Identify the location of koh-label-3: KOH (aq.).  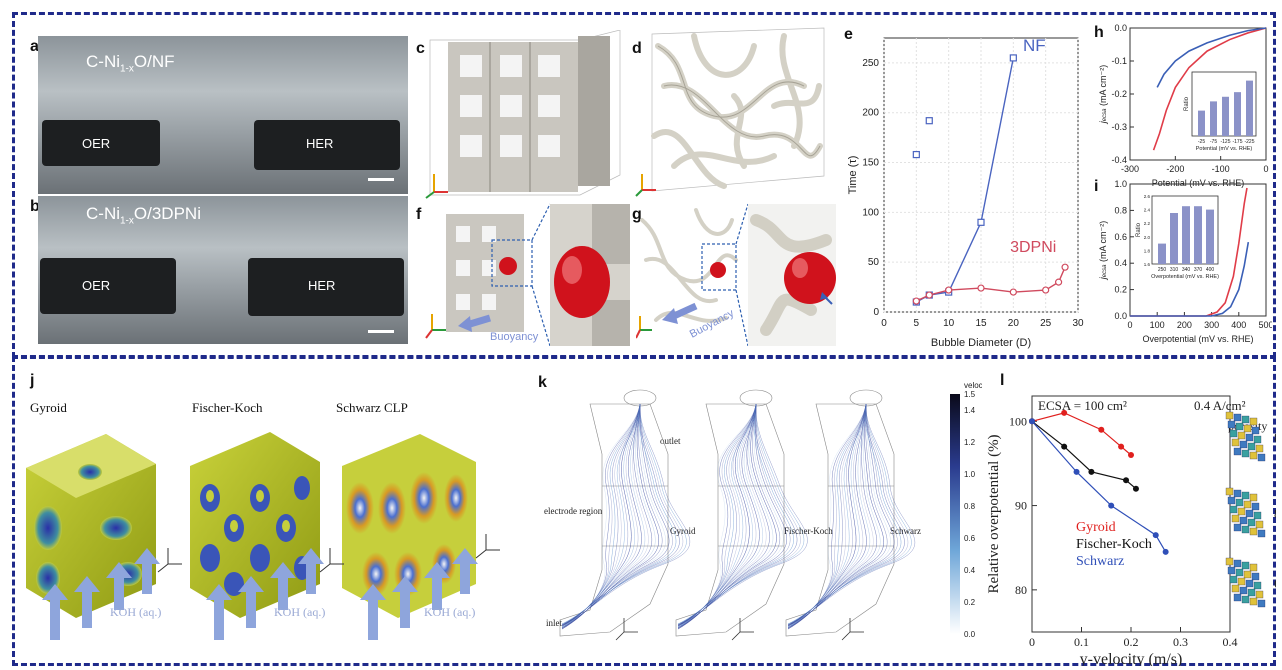
(449, 612).